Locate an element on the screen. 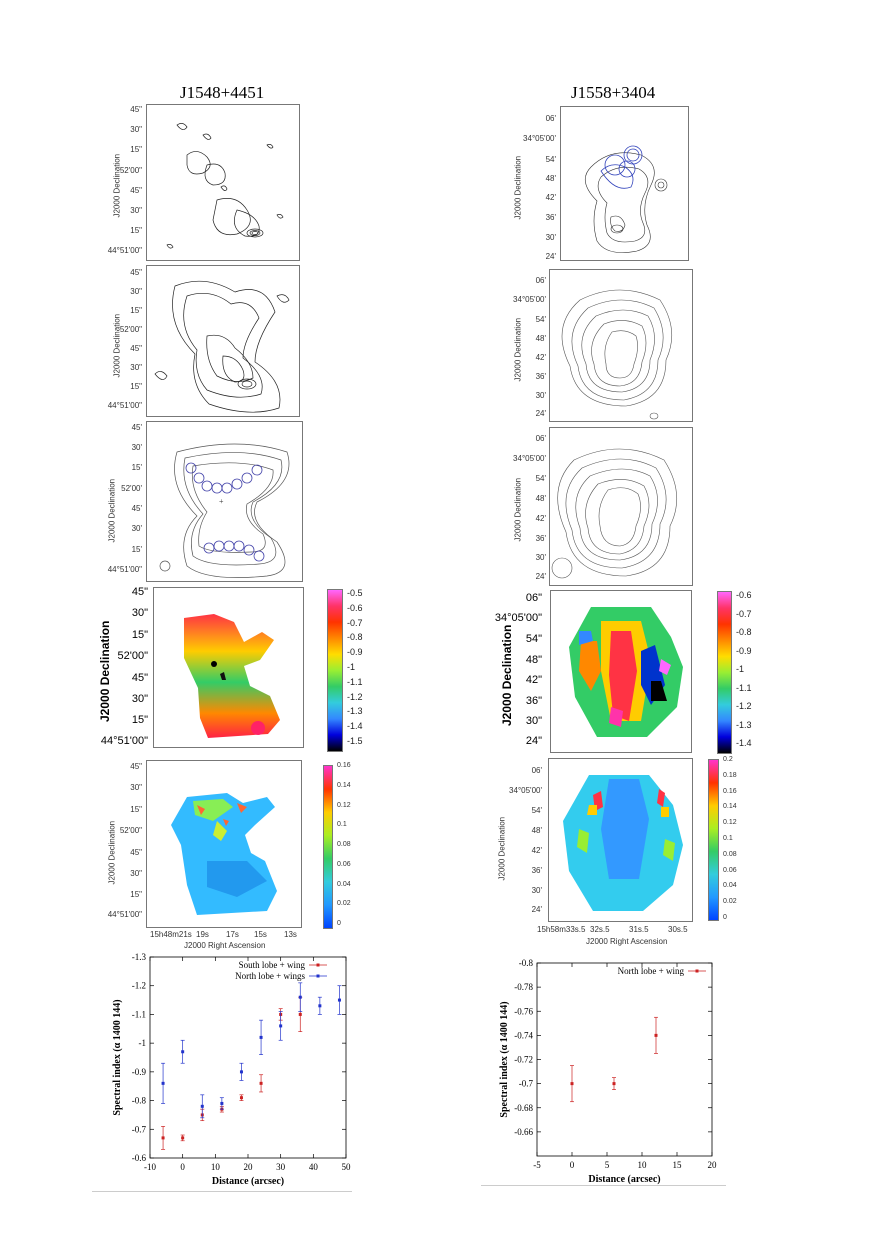  dec-tick: 34°05'00' is located at coordinates (529, 299).